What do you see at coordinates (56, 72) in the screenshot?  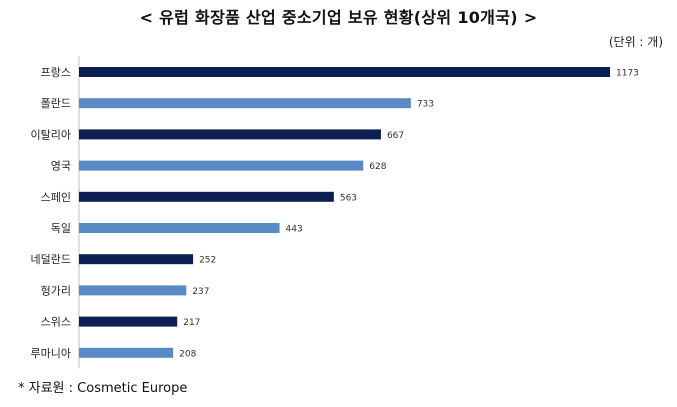 I see `category-label: 프랑스` at bounding box center [56, 72].